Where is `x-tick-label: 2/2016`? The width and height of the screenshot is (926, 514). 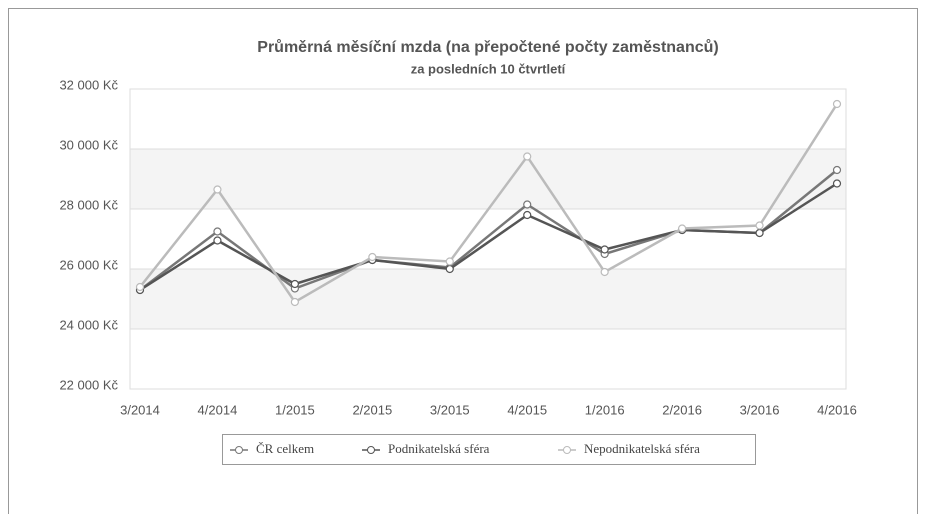 x-tick-label: 2/2016 is located at coordinates (682, 409).